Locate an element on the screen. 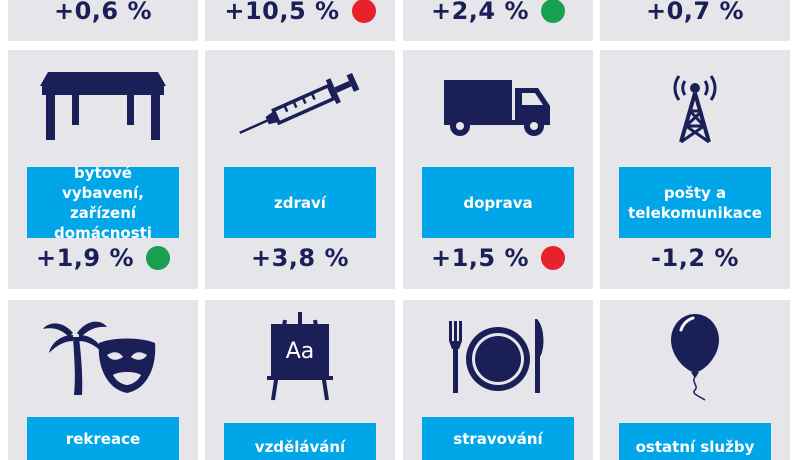 The image size is (800, 460). value-row: +3,8 % is located at coordinates (300, 258).